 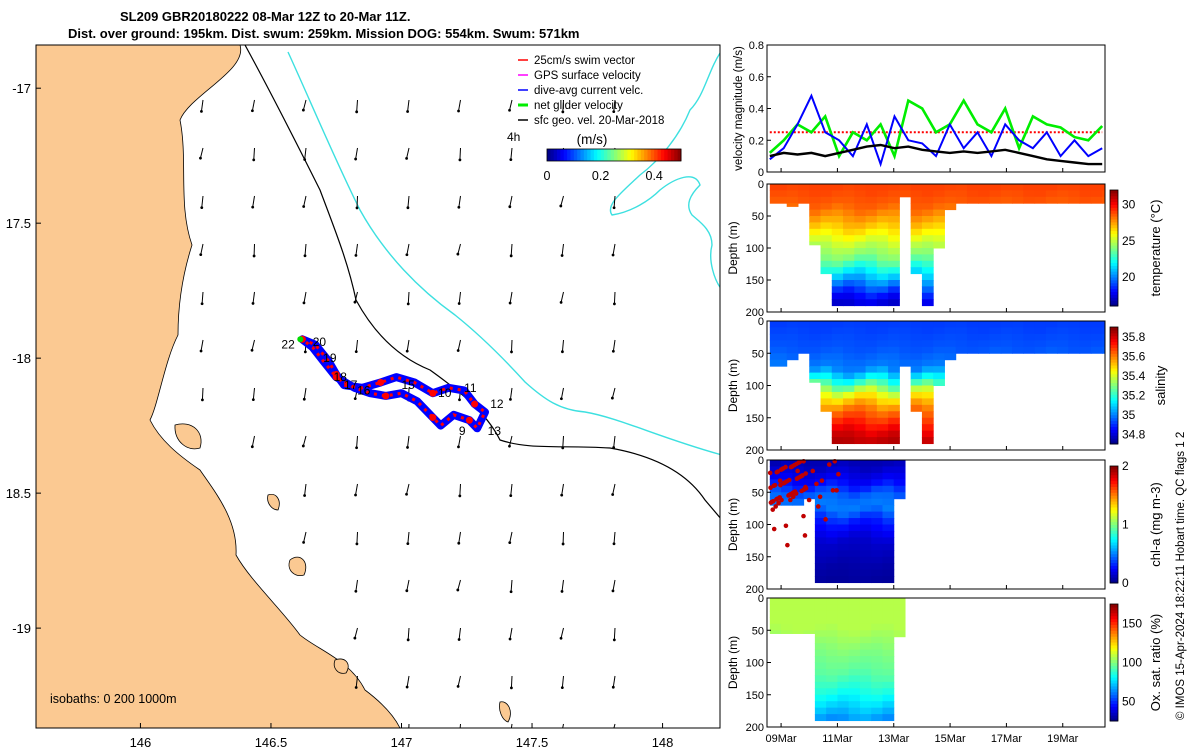 What do you see at coordinates (837, 739) in the screenshot?
I see `x-tick-label: 11Mar` at bounding box center [837, 739].